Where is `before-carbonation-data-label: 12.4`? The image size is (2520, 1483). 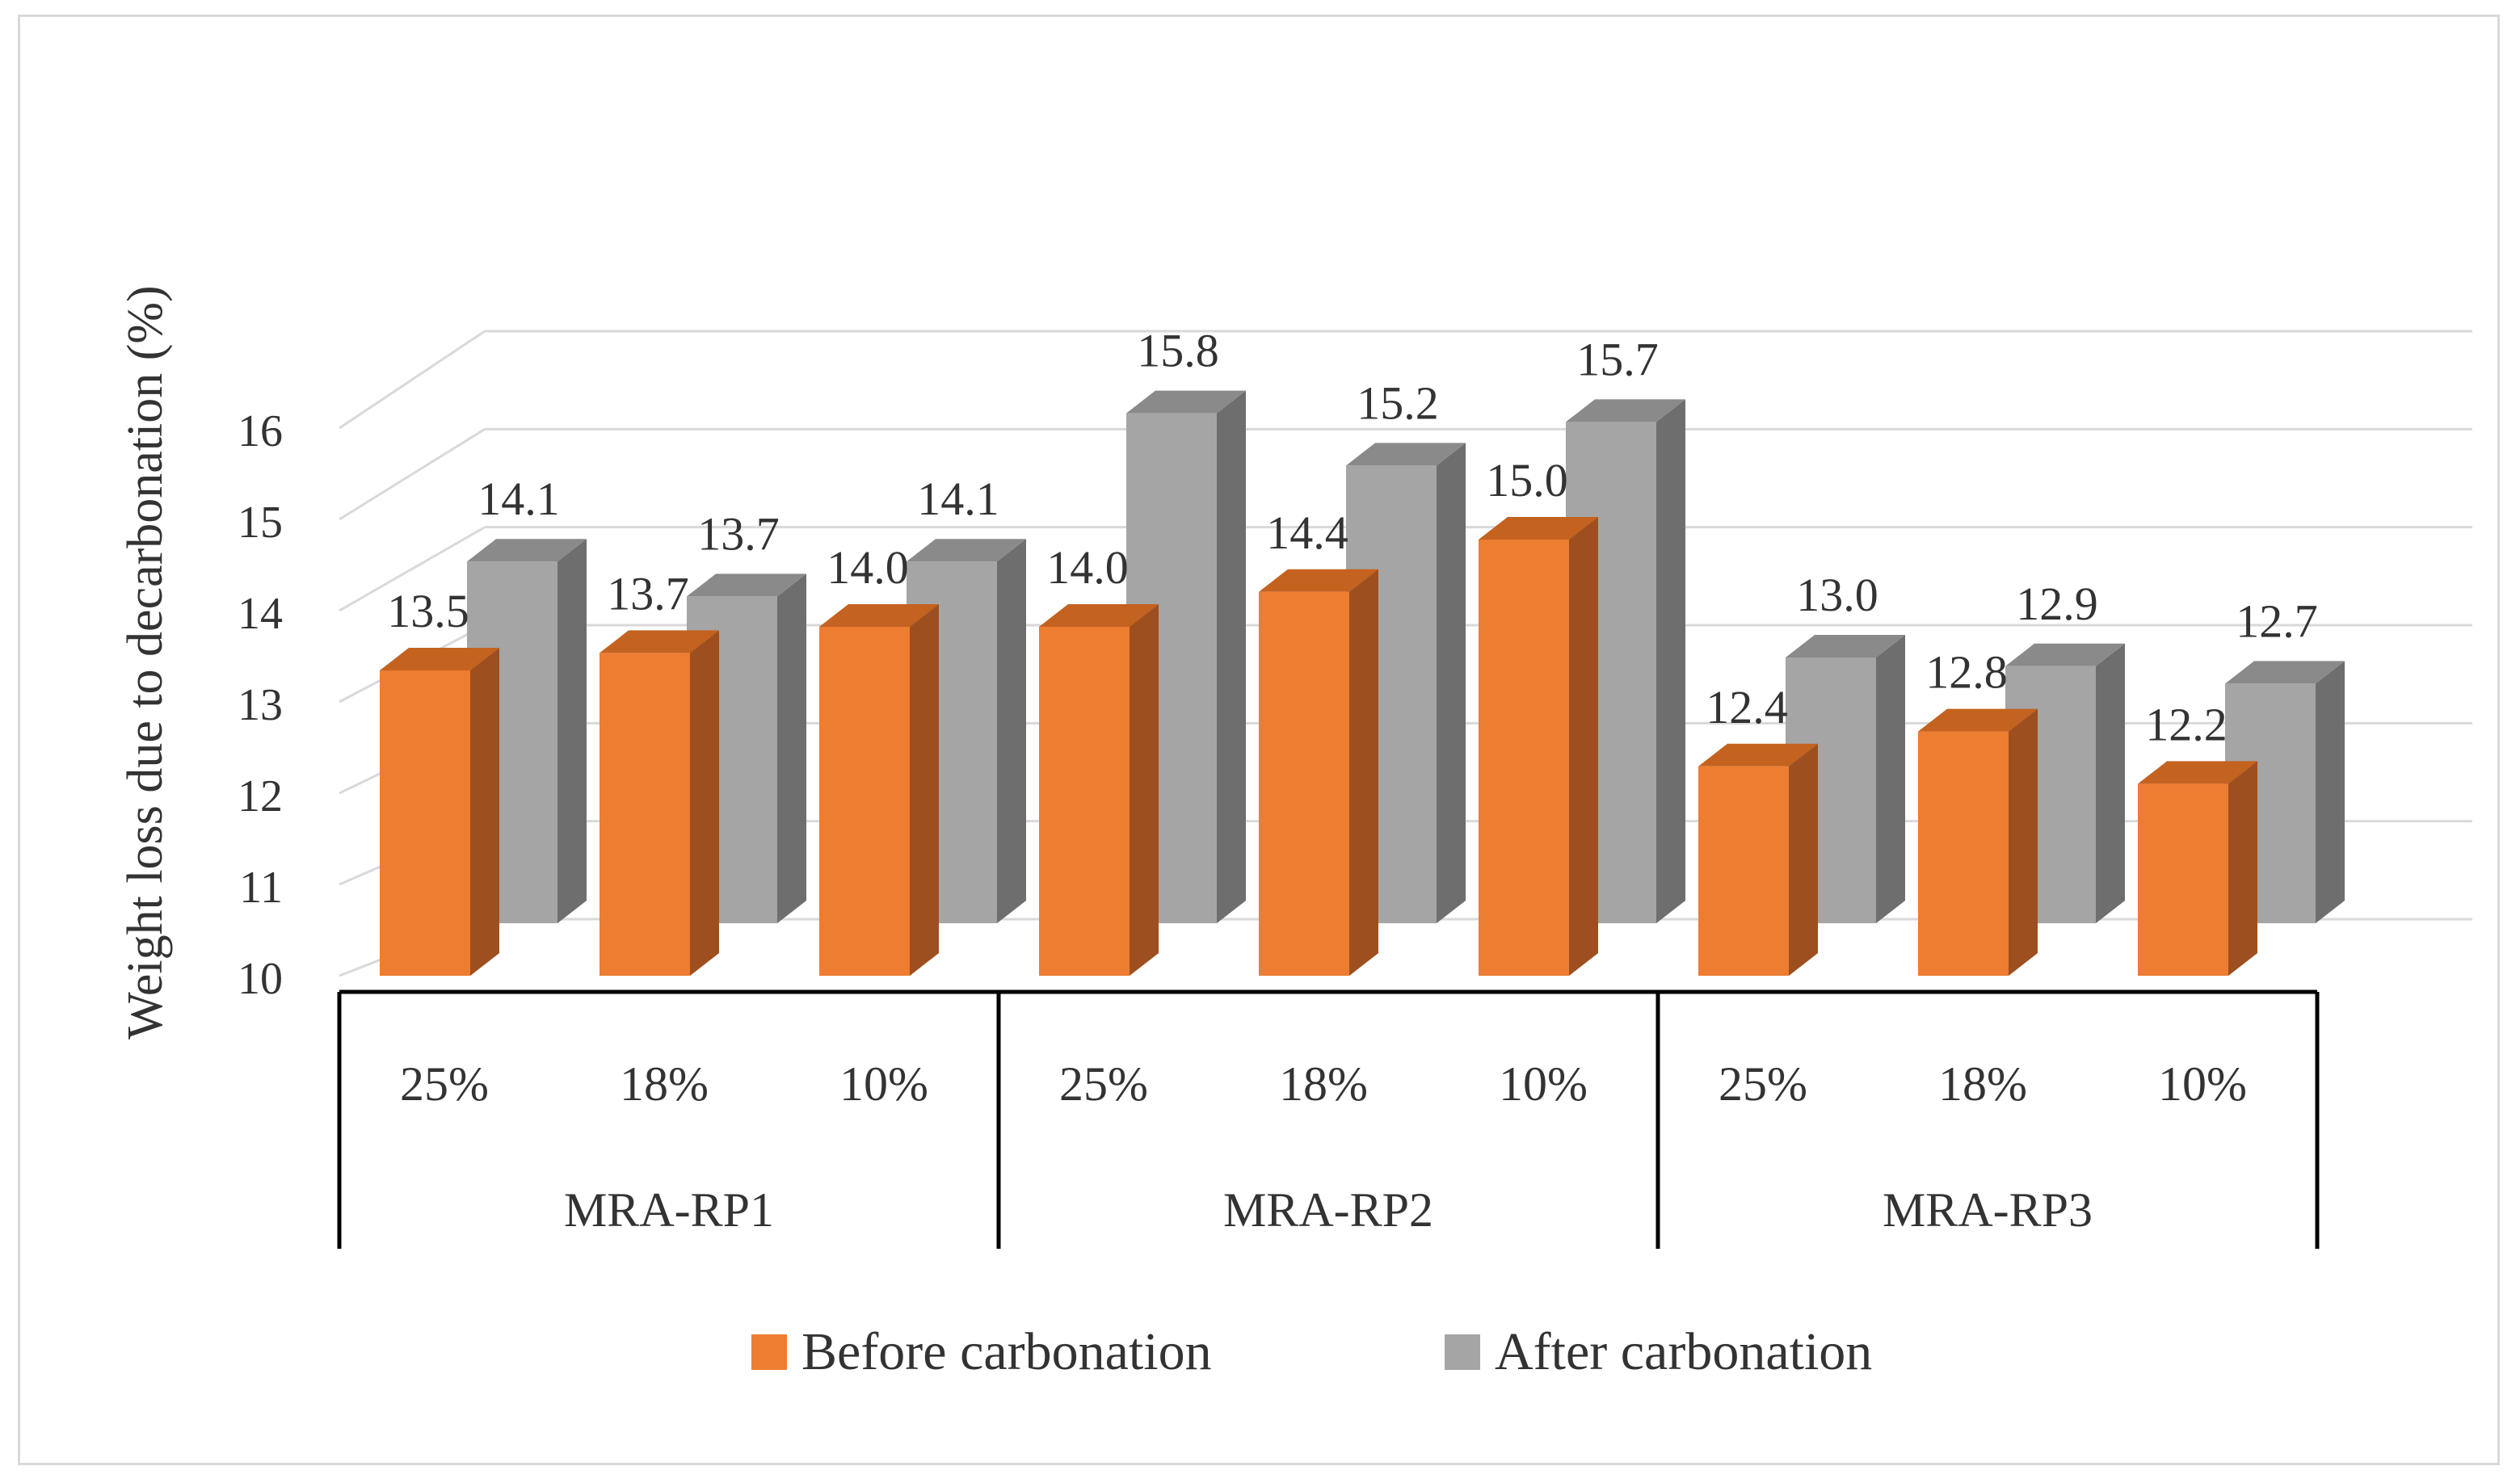
before-carbonation-data-label: 12.4 is located at coordinates (1747, 707).